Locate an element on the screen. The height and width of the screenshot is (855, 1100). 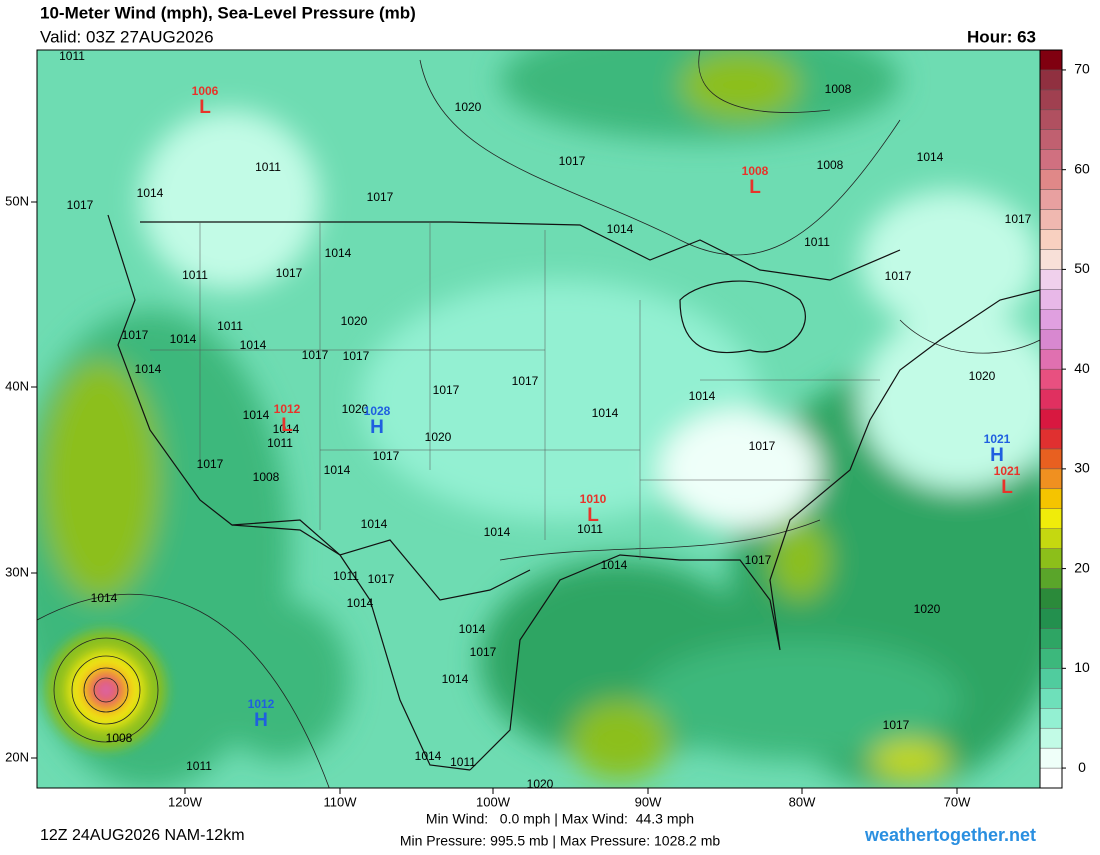
colorbar: 0 10 20 30 40 50 60 70 is located at coordinates (1064, 419).